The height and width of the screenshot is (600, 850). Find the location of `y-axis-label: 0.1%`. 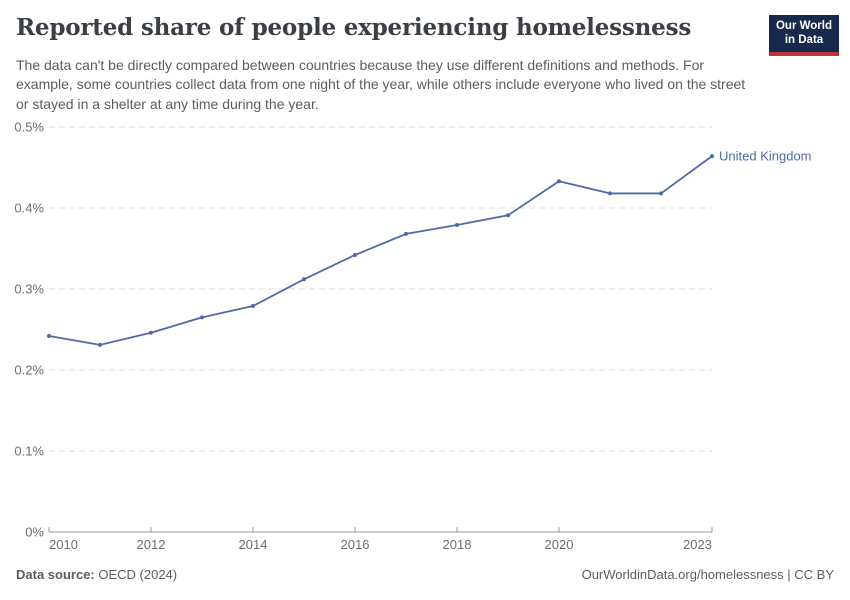

y-axis-label: 0.1% is located at coordinates (29, 451).